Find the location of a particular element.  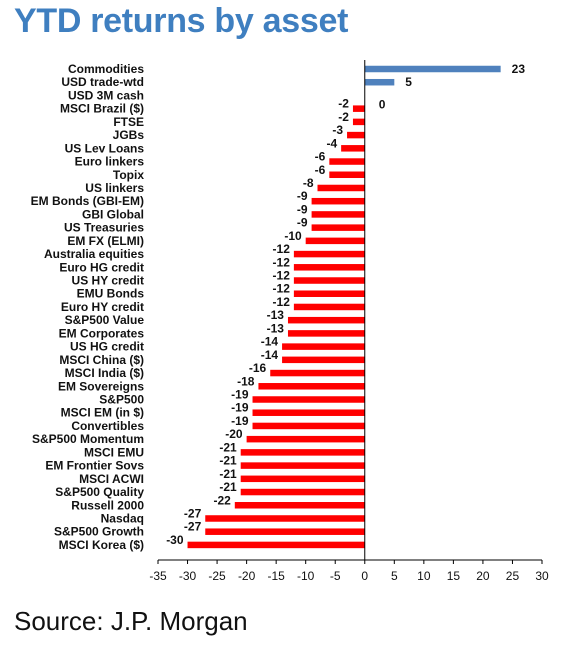

category-label: S&P500 is located at coordinates (121, 400).